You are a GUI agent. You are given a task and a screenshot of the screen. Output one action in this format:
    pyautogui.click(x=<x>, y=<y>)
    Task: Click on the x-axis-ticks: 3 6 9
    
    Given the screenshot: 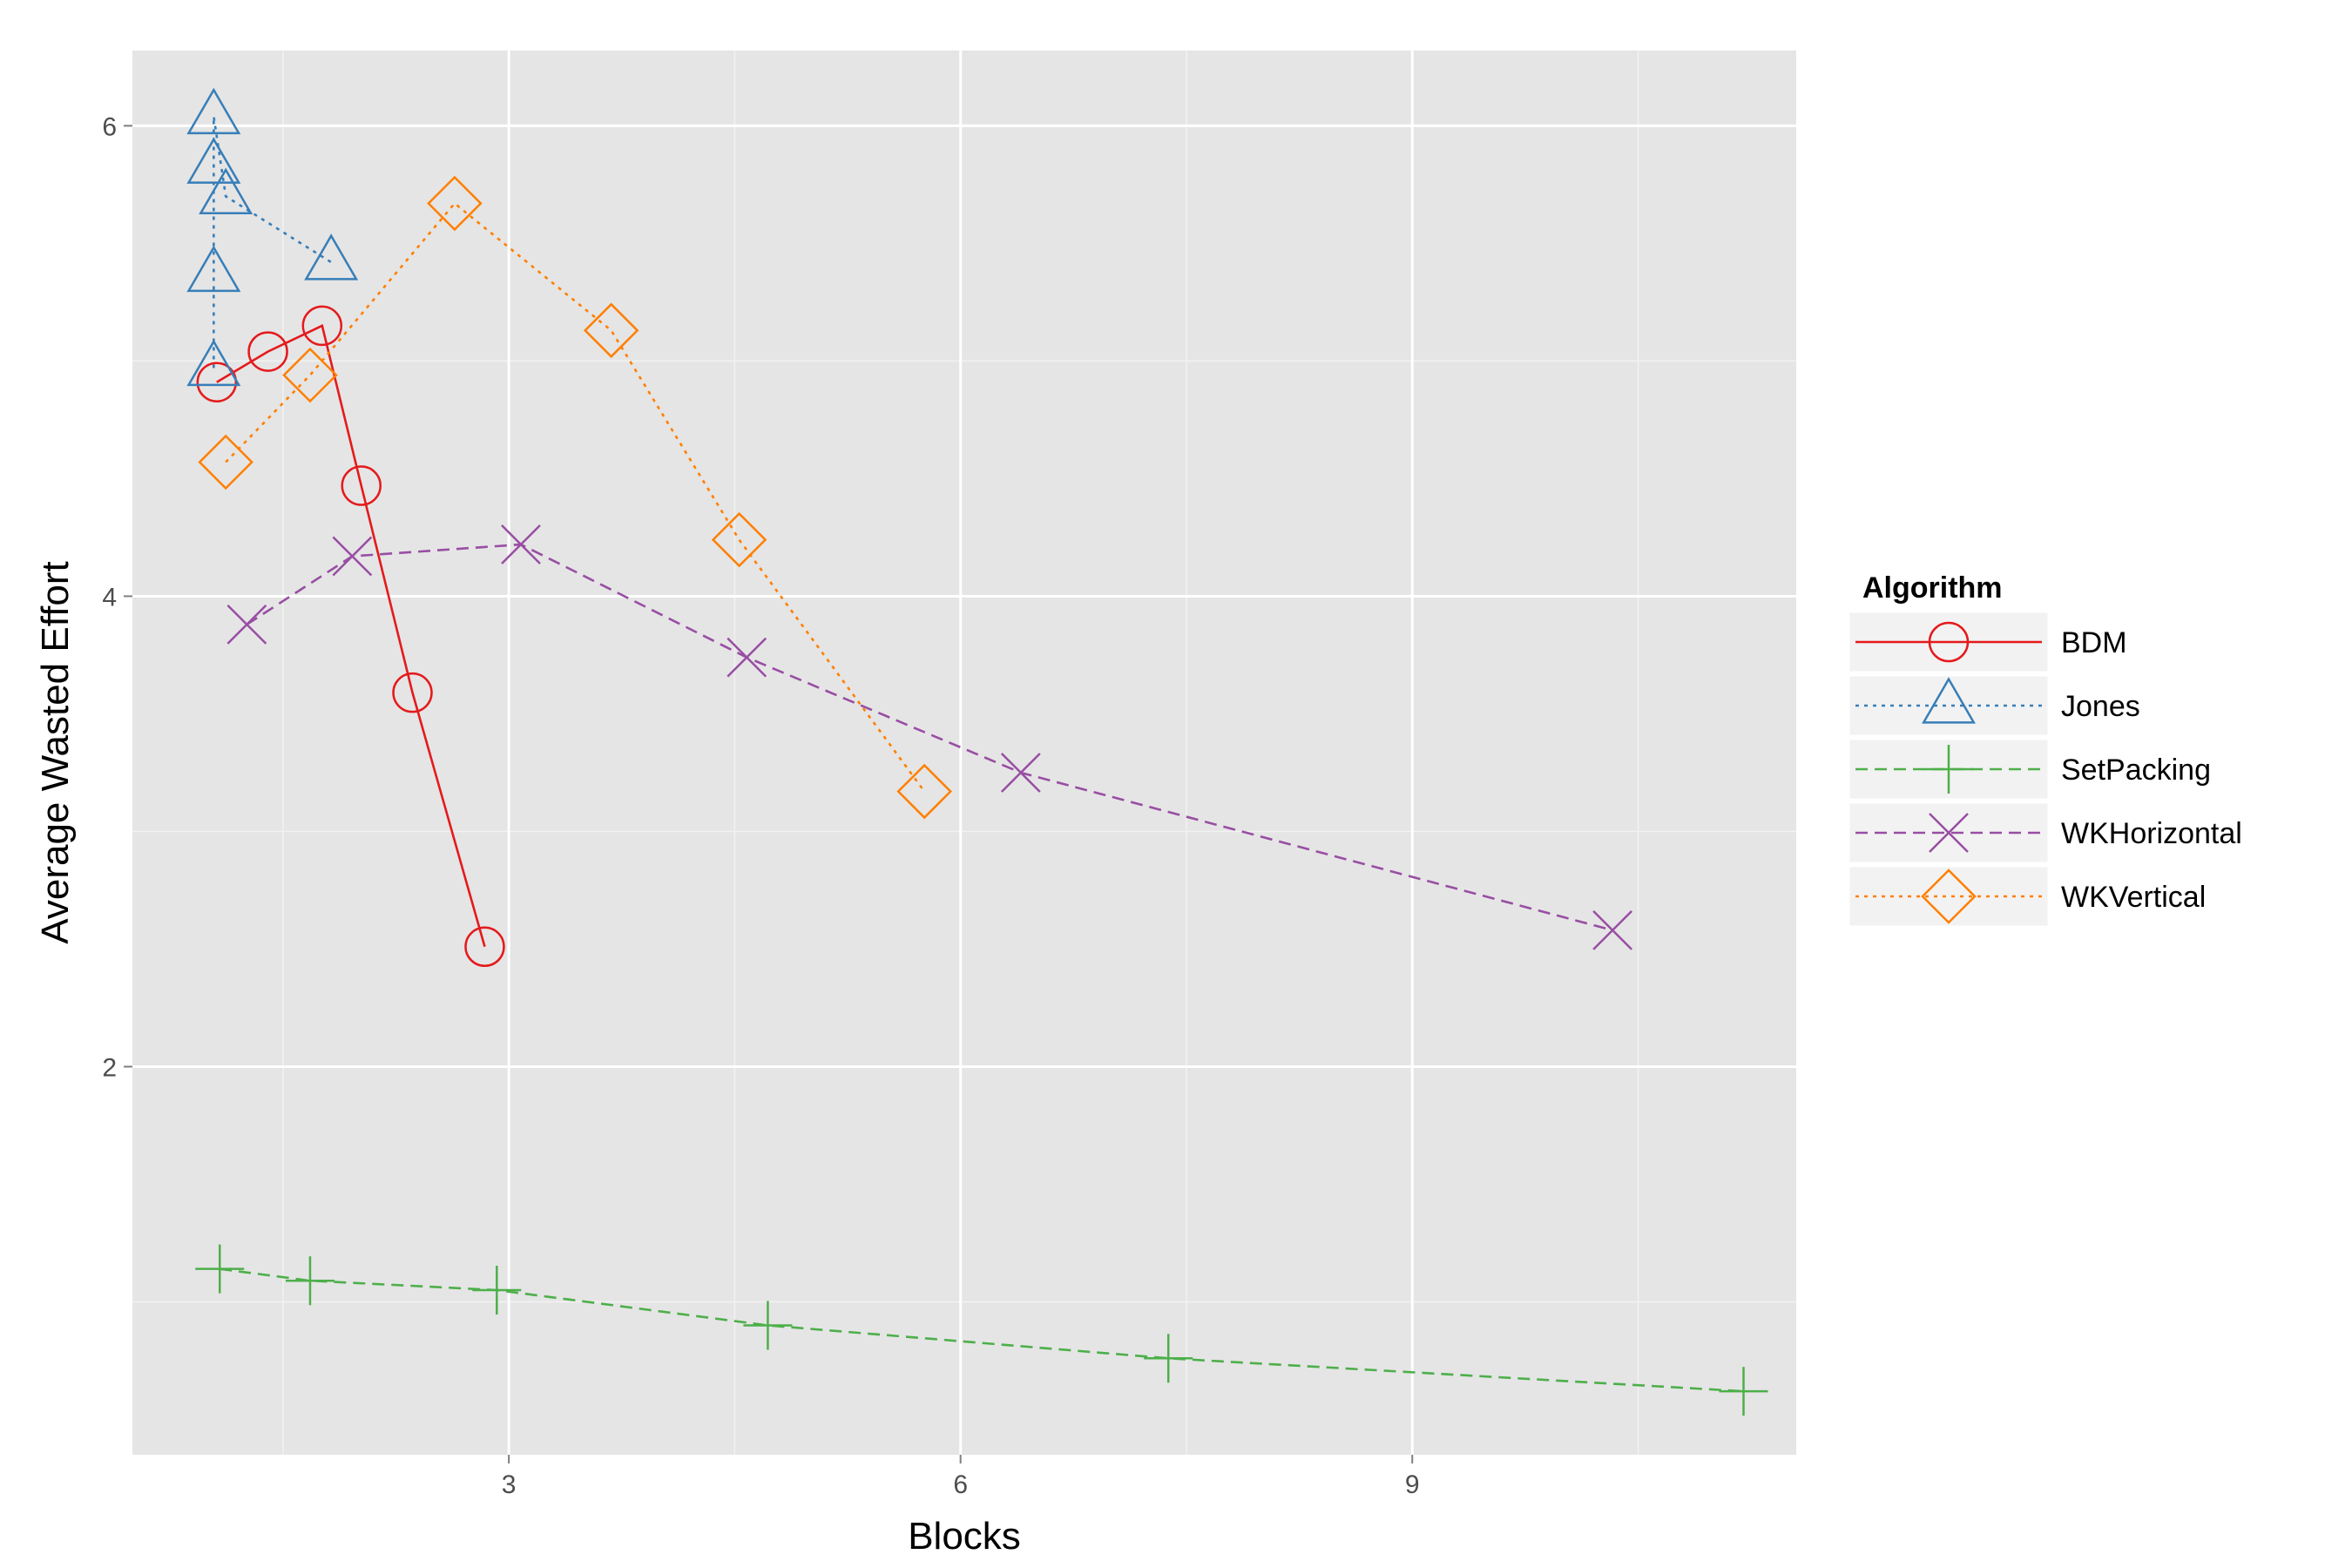 What is the action you would take?
    pyautogui.click(x=961, y=1477)
    